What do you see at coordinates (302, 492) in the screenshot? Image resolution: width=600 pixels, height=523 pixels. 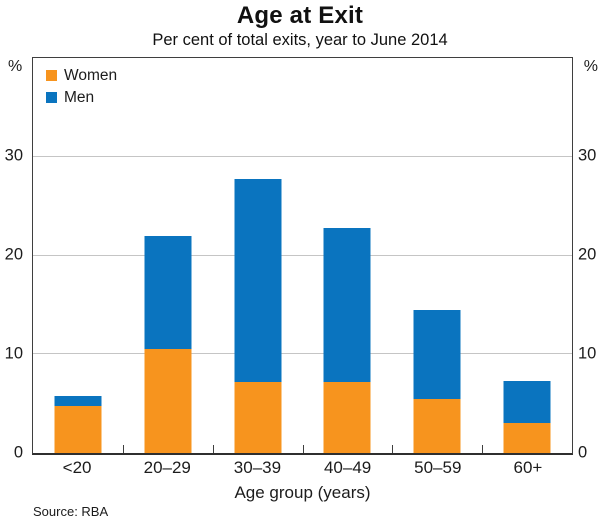 I see `x-axis-title: Age group (years)` at bounding box center [302, 492].